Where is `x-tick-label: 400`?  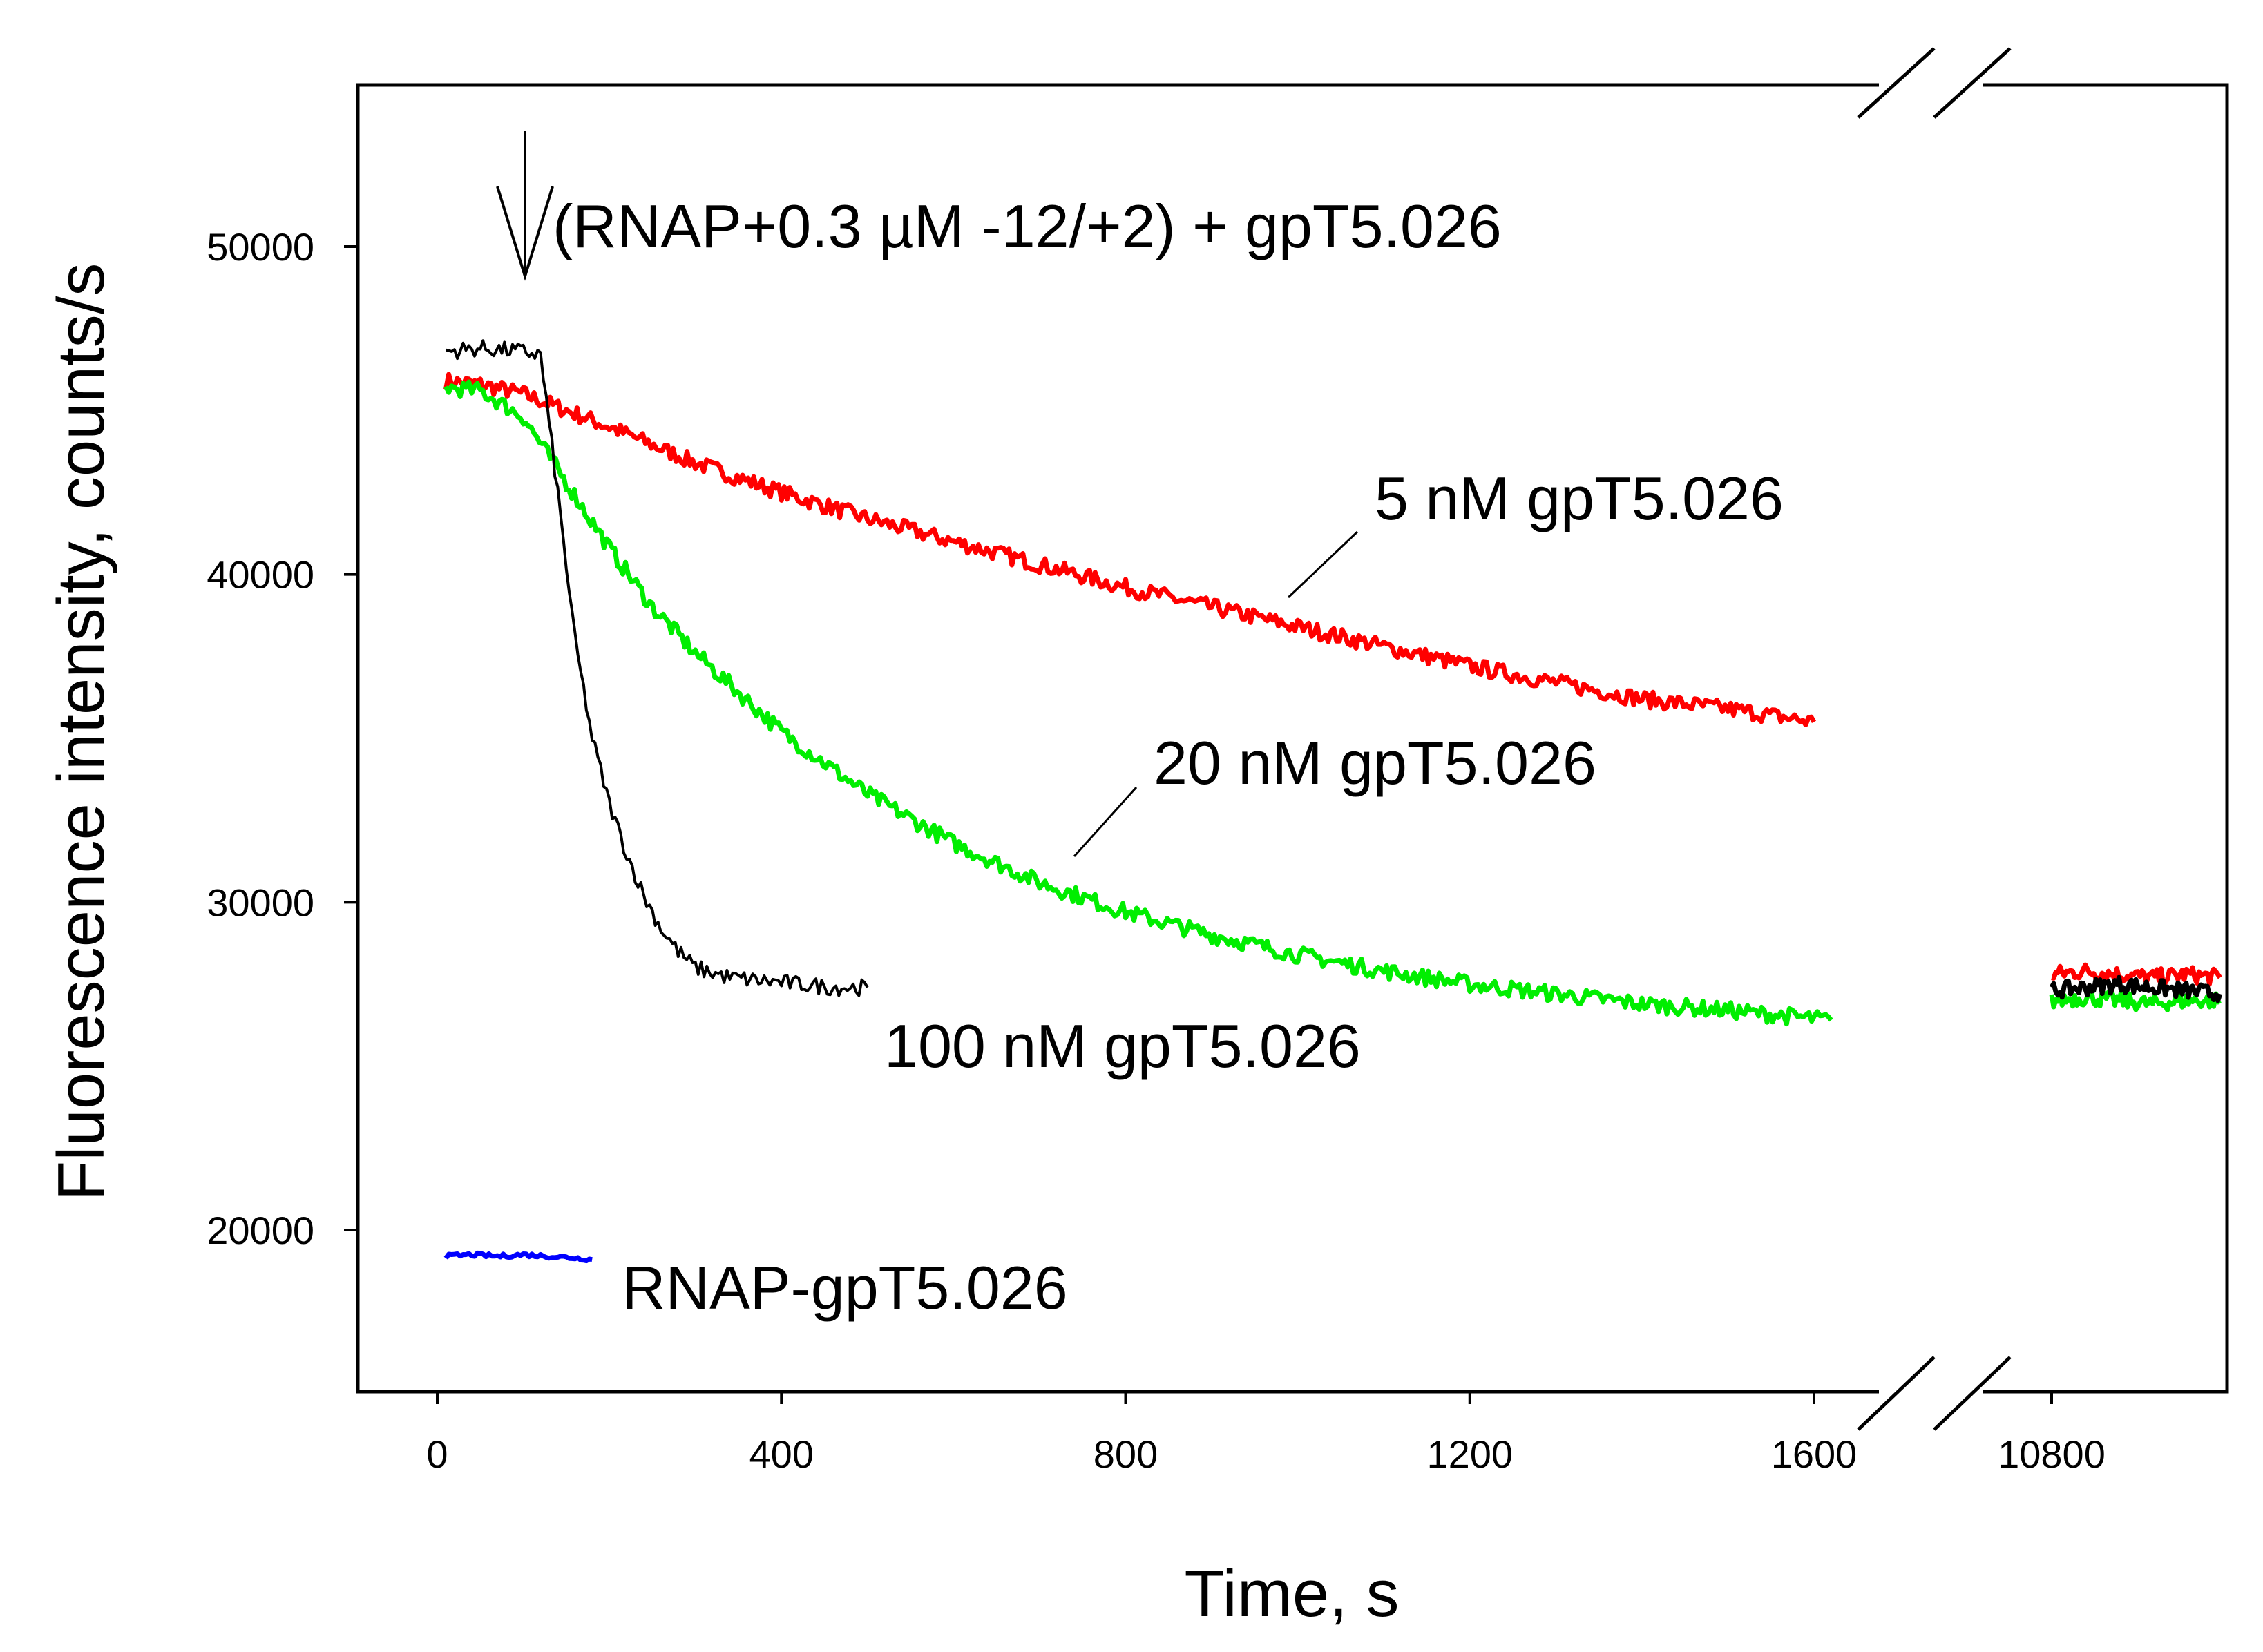 x-tick-label: 400 is located at coordinates (781, 1454).